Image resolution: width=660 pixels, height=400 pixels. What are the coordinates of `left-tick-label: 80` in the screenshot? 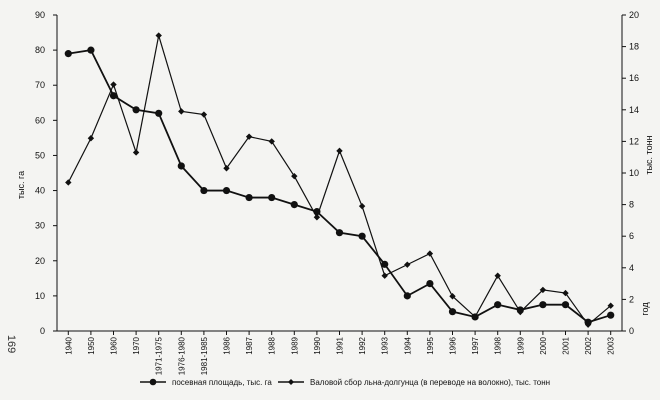 It's located at (40, 50).